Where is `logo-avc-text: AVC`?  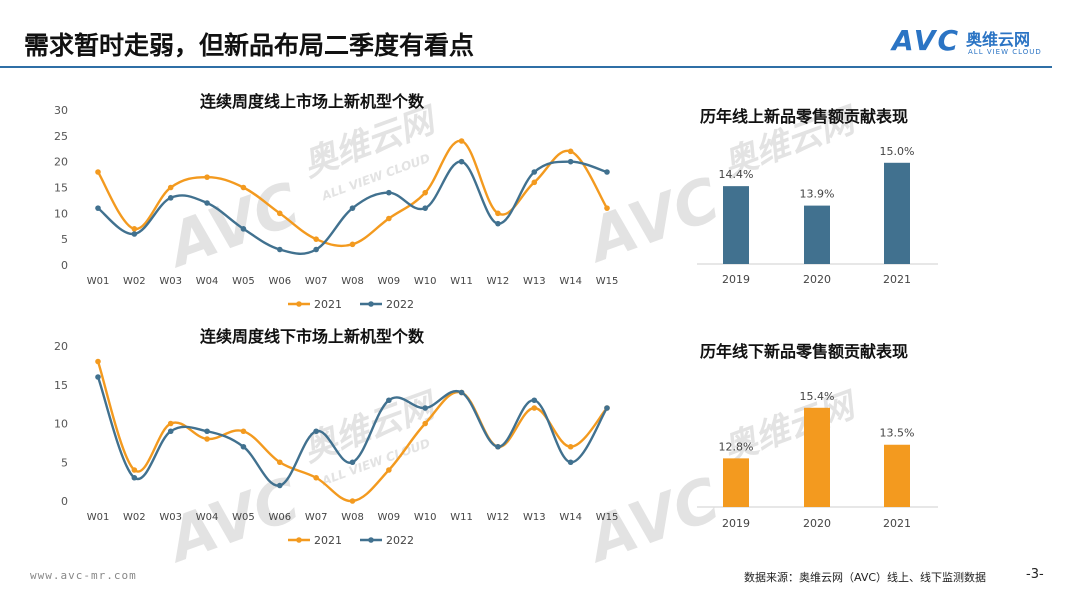 logo-avc-text: AVC is located at coordinates (926, 40).